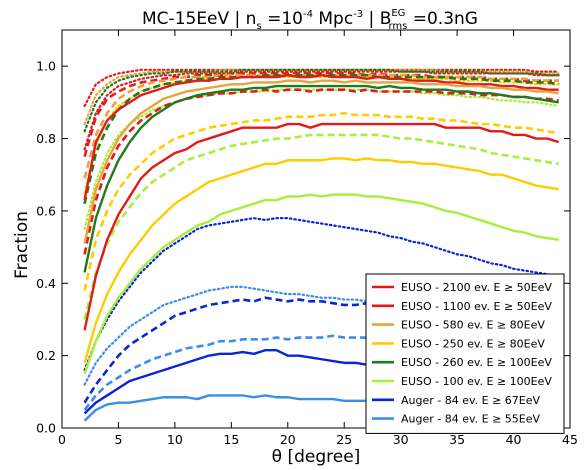  What do you see at coordinates (308, 14) in the screenshot?
I see `title-sup-n: -4` at bounding box center [308, 14].